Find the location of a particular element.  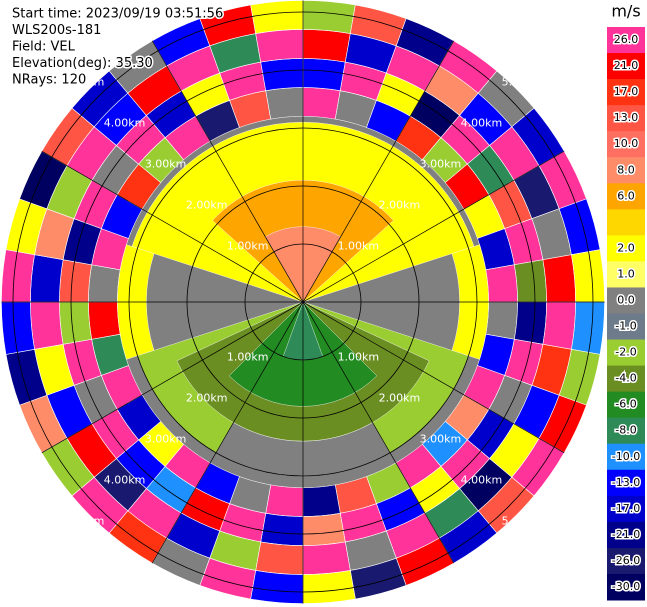

colorbar-label: -4.0 is located at coordinates (625, 378).